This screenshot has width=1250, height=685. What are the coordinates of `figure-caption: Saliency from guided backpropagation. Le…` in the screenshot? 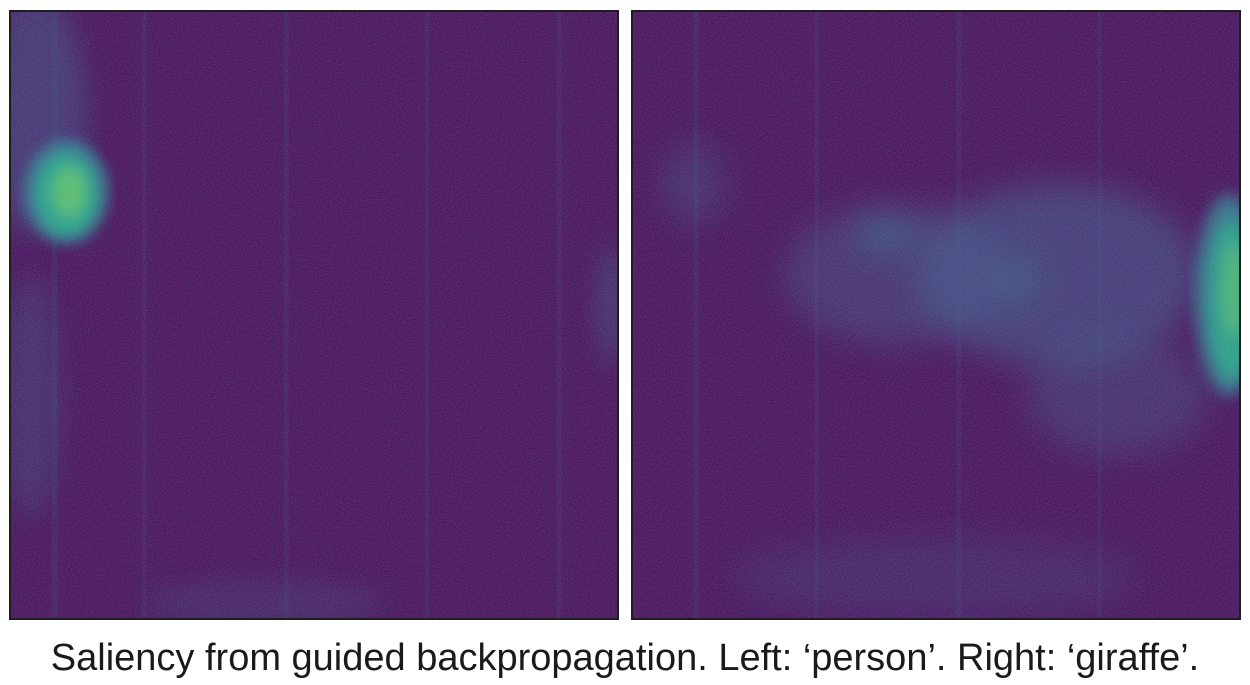 It's located at (625, 658).